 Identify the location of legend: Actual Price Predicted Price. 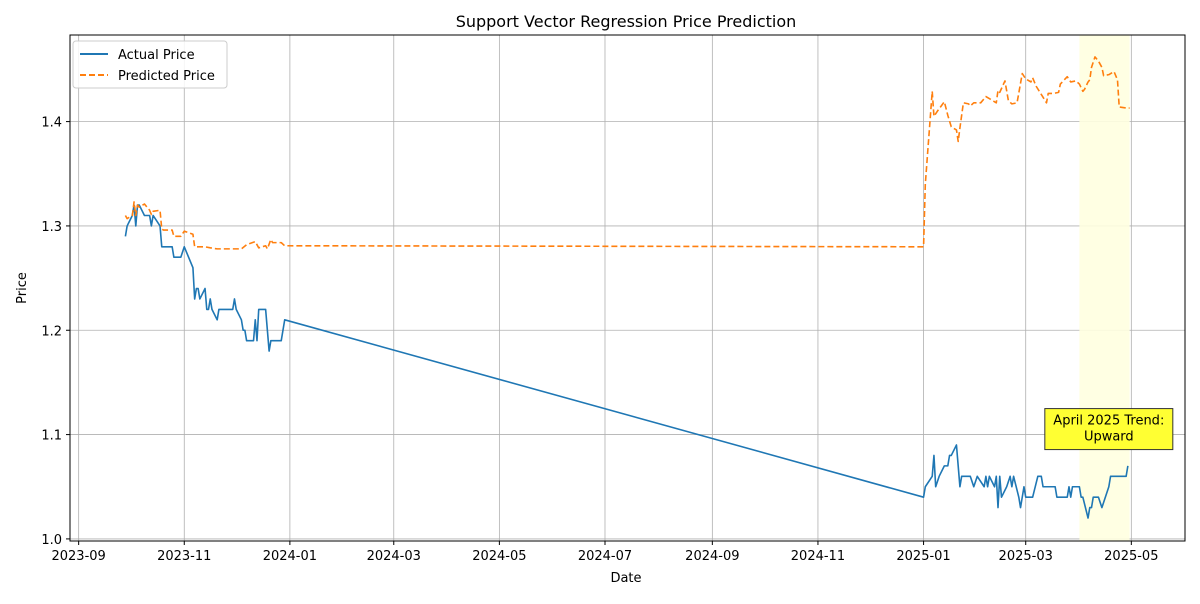
(150, 64).